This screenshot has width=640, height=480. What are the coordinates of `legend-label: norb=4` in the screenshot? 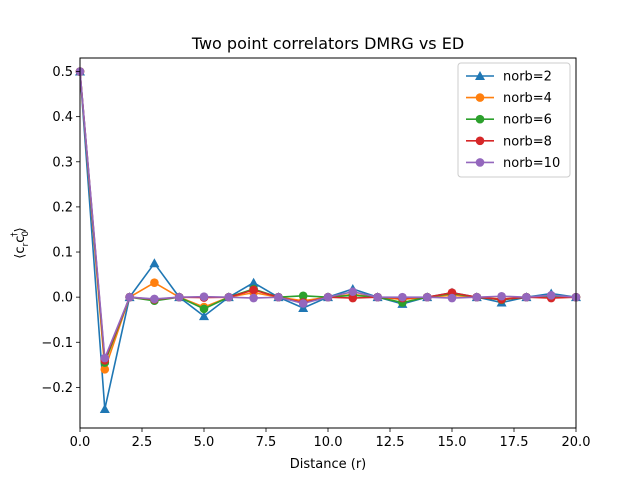 It's located at (527, 98).